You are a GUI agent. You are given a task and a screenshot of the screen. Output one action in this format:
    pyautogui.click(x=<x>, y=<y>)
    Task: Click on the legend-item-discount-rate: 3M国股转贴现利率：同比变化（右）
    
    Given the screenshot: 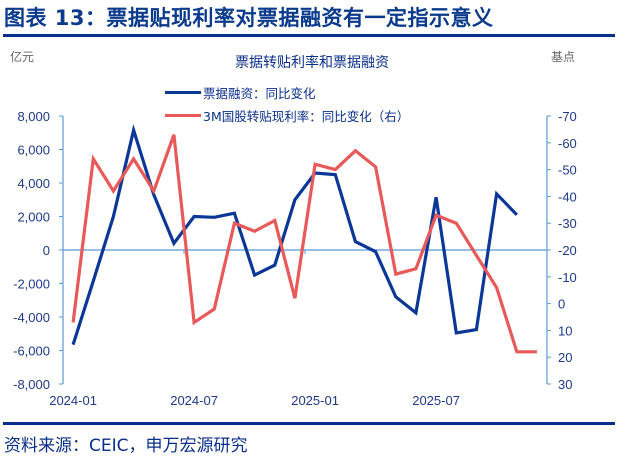 What is the action you would take?
    pyautogui.click(x=287, y=115)
    